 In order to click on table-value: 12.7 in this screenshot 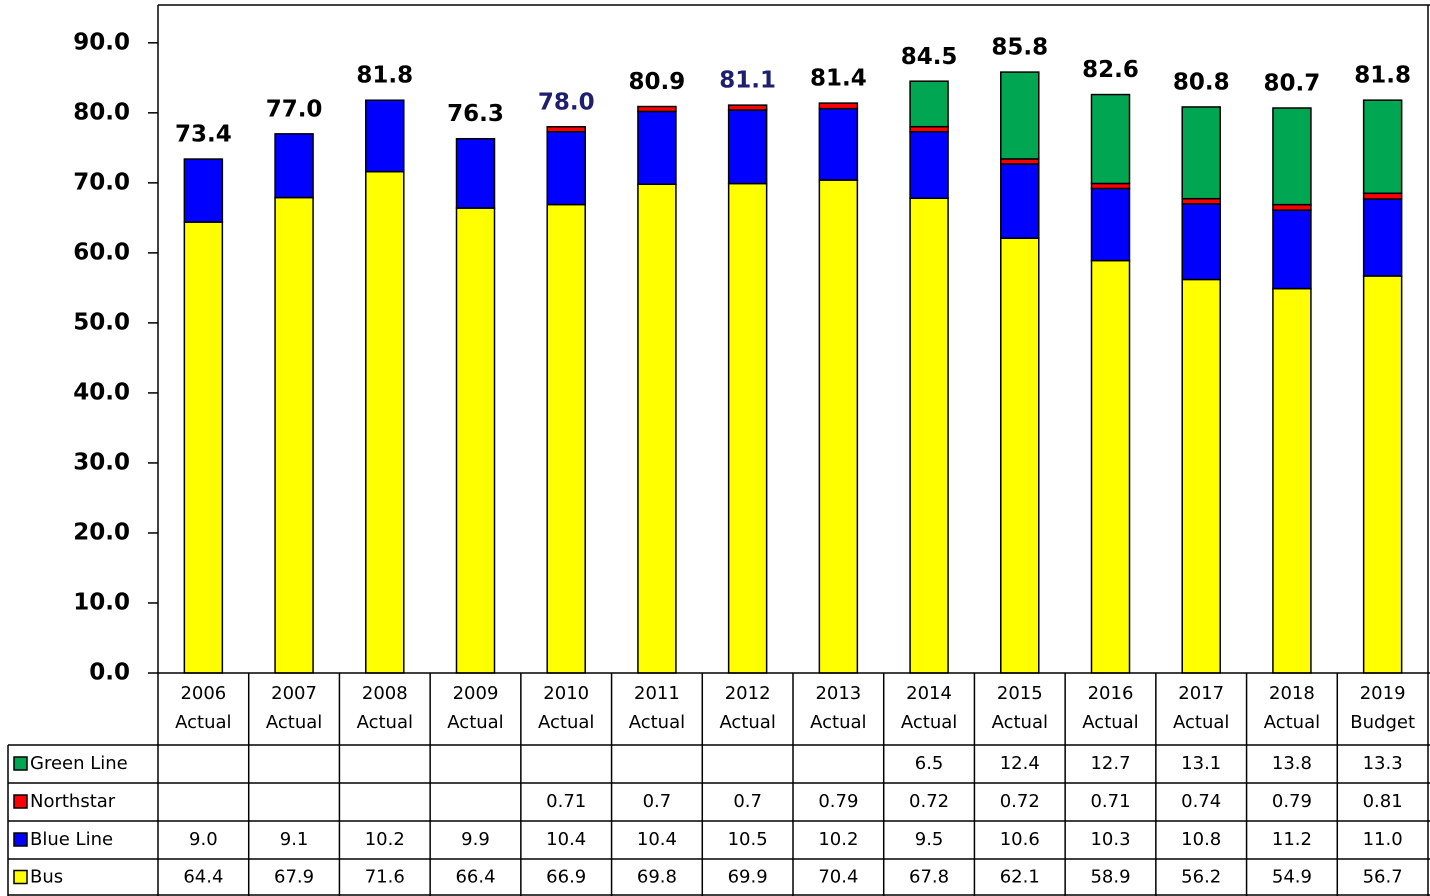, I will do `click(1110, 763)`.